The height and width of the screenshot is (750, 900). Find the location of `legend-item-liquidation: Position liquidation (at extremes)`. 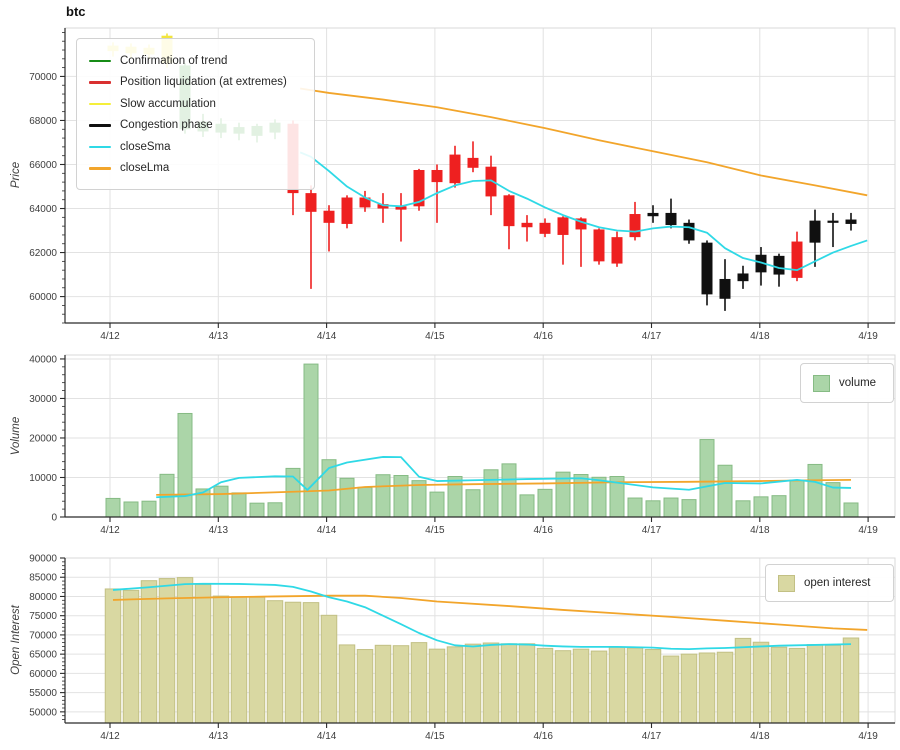

legend-item-liquidation: Position liquidation (at extremes) is located at coordinates (195, 83).